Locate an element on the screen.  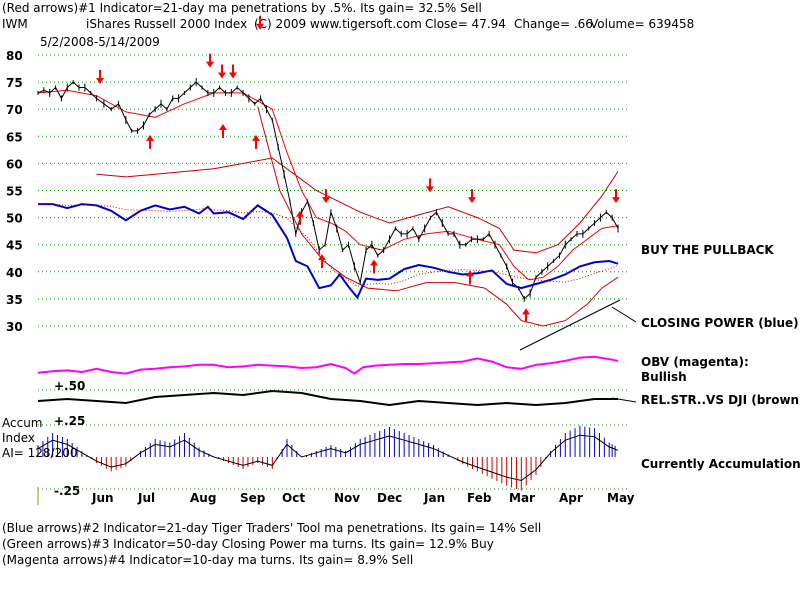
y-tick-40: 40 is located at coordinates (14, 273).